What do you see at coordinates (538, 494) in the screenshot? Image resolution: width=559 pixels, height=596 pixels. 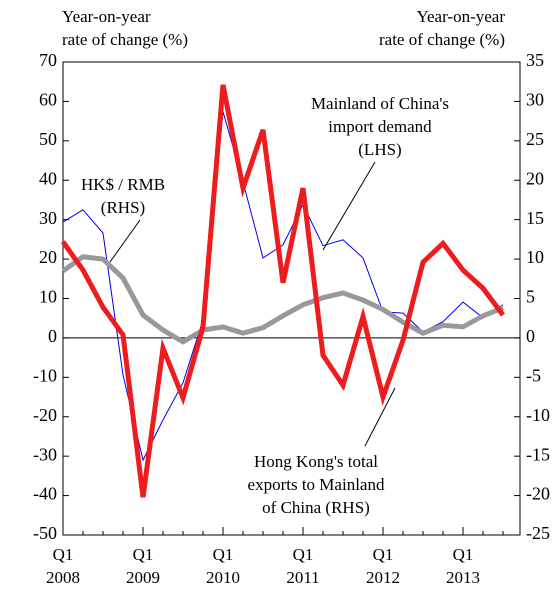 I see `y2-tick-label: -20` at bounding box center [538, 494].